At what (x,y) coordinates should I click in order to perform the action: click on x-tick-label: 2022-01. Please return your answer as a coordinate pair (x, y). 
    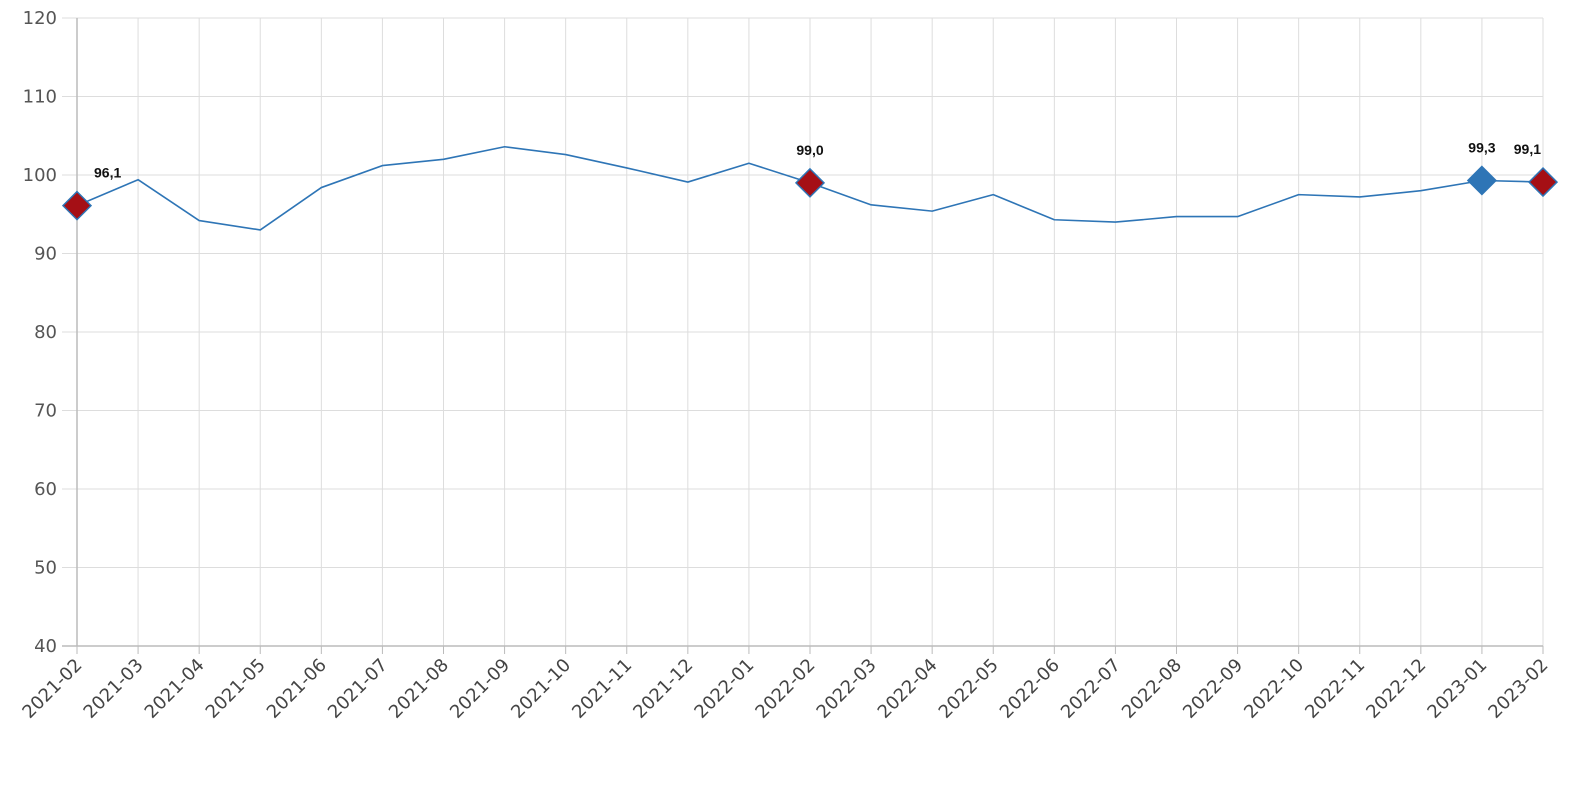
    Looking at the image, I should click on (724, 689).